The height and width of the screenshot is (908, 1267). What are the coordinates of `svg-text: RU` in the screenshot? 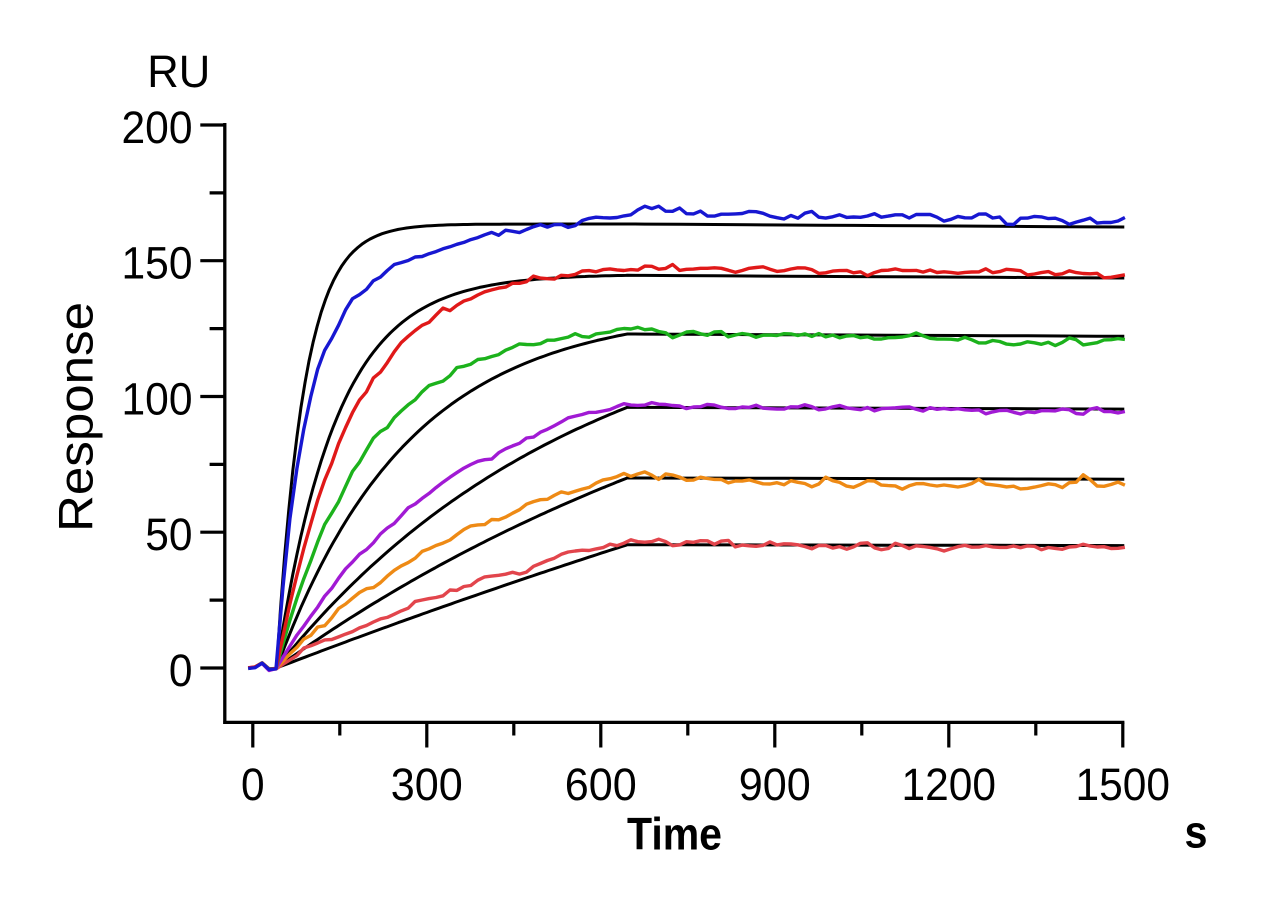 It's located at (178, 71).